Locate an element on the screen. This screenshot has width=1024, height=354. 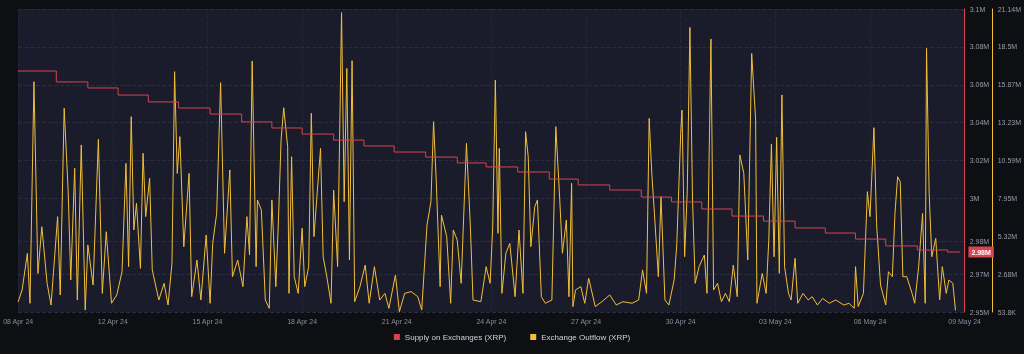
legend-label: Exchange Outflow (XRP) is located at coordinates (586, 337).